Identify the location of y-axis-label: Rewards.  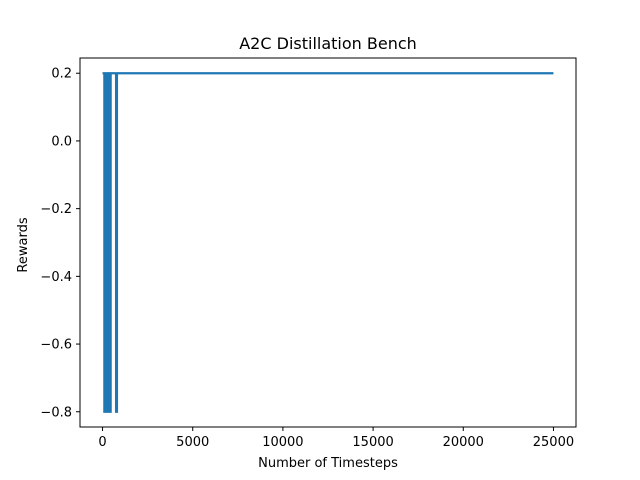
(23, 244).